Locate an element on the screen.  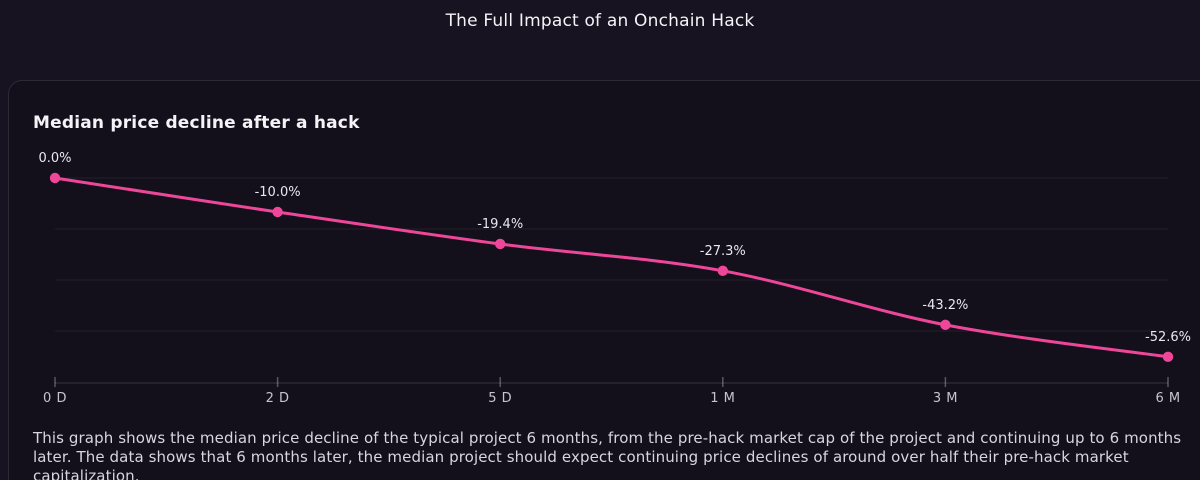
x-axis-label: 5 D is located at coordinates (500, 398).